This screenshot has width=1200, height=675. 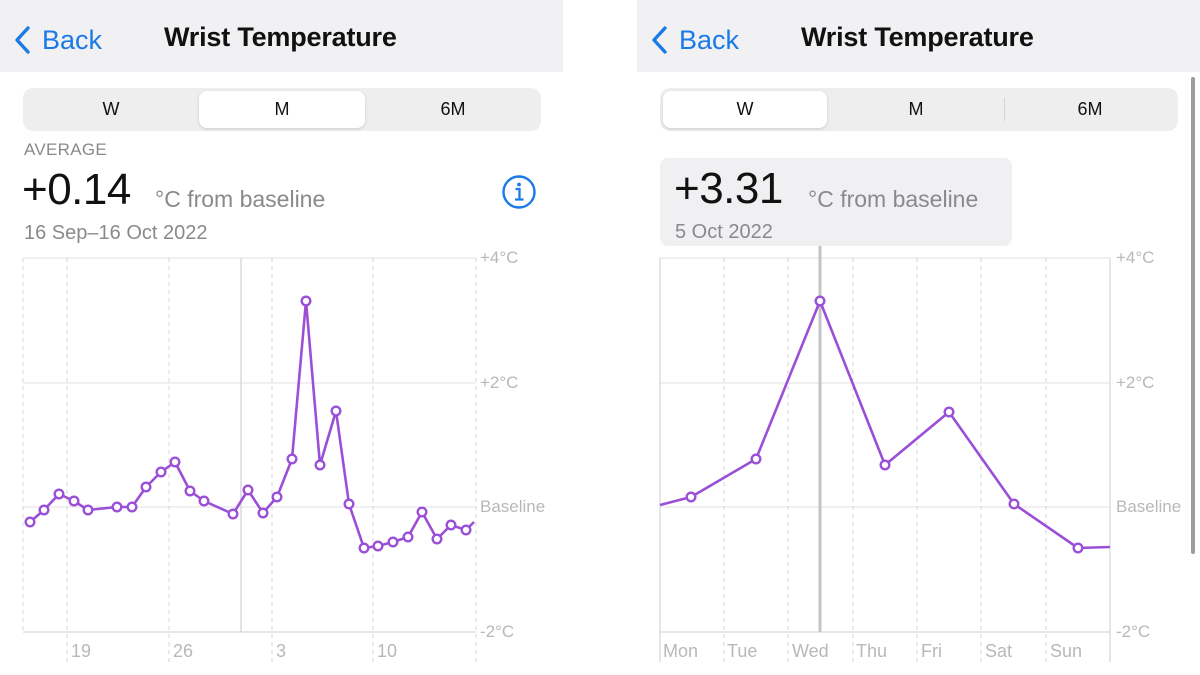 I want to click on x-axis-label-mon: Mon, so click(x=681, y=651).